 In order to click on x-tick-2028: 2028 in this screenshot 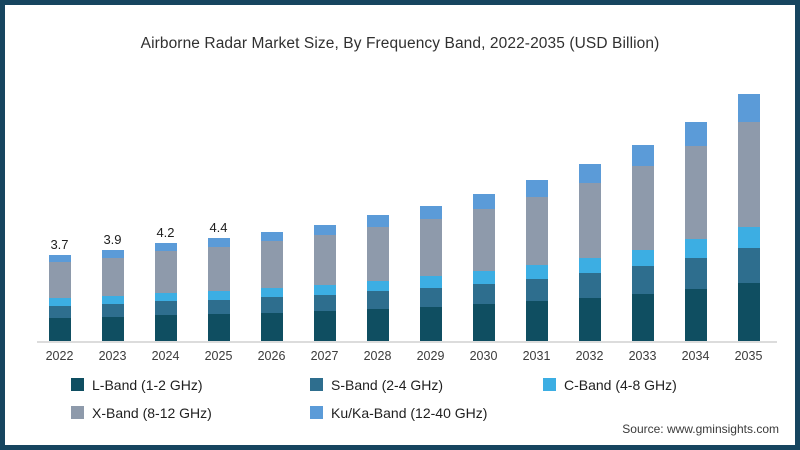, I will do `click(377, 356)`.